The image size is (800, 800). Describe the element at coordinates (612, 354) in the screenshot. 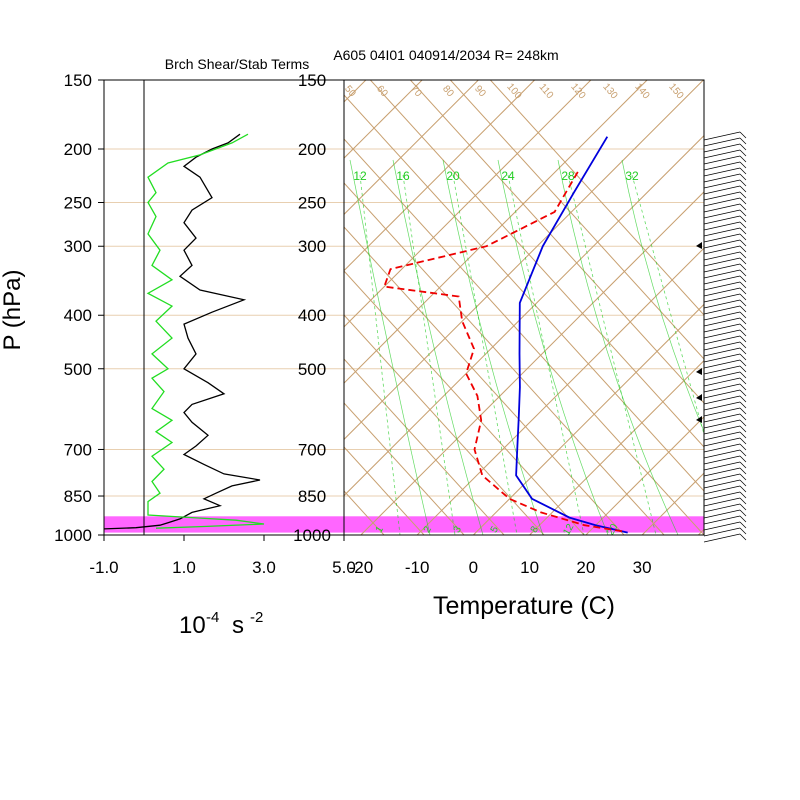

I see `mixing-ratio-line` at that location.